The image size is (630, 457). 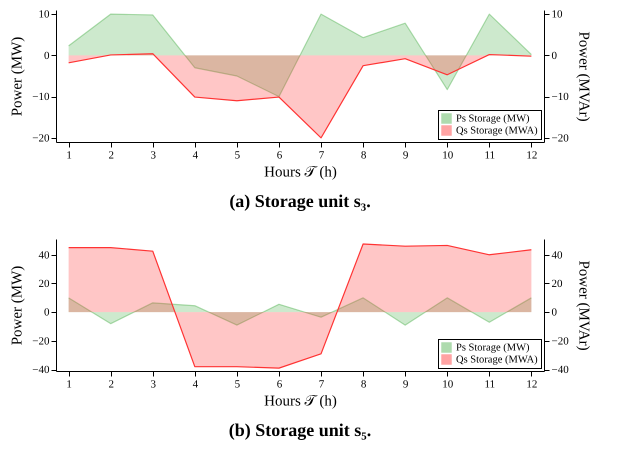 I want to click on y2-tick-label: 40, so click(x=557, y=255).